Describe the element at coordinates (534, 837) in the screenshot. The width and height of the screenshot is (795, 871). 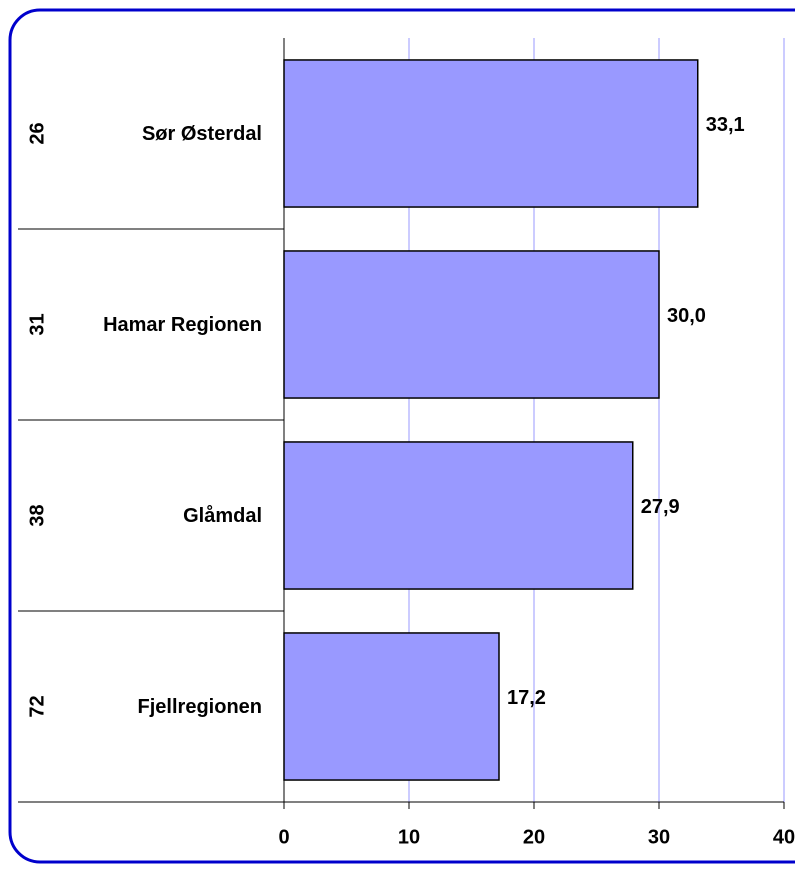
I see `x-tick-label: 20` at that location.